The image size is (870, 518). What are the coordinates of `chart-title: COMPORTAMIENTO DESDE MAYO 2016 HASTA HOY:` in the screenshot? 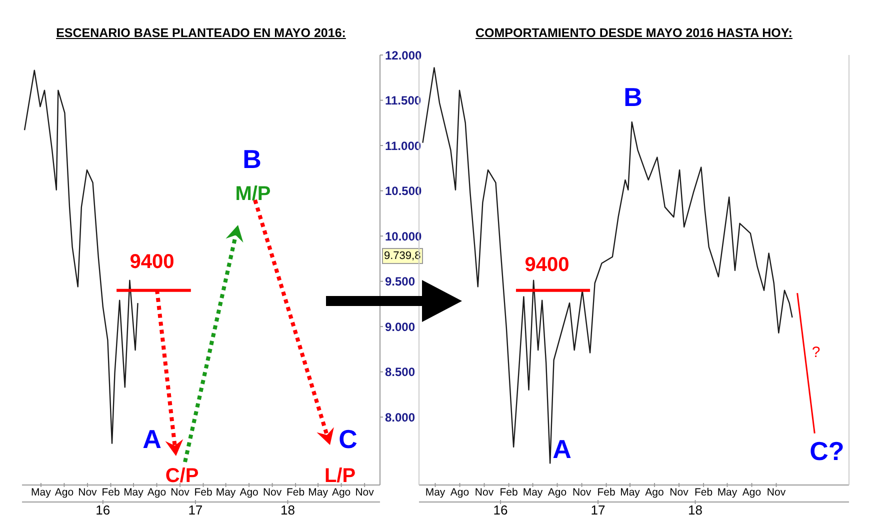 It's located at (634, 33).